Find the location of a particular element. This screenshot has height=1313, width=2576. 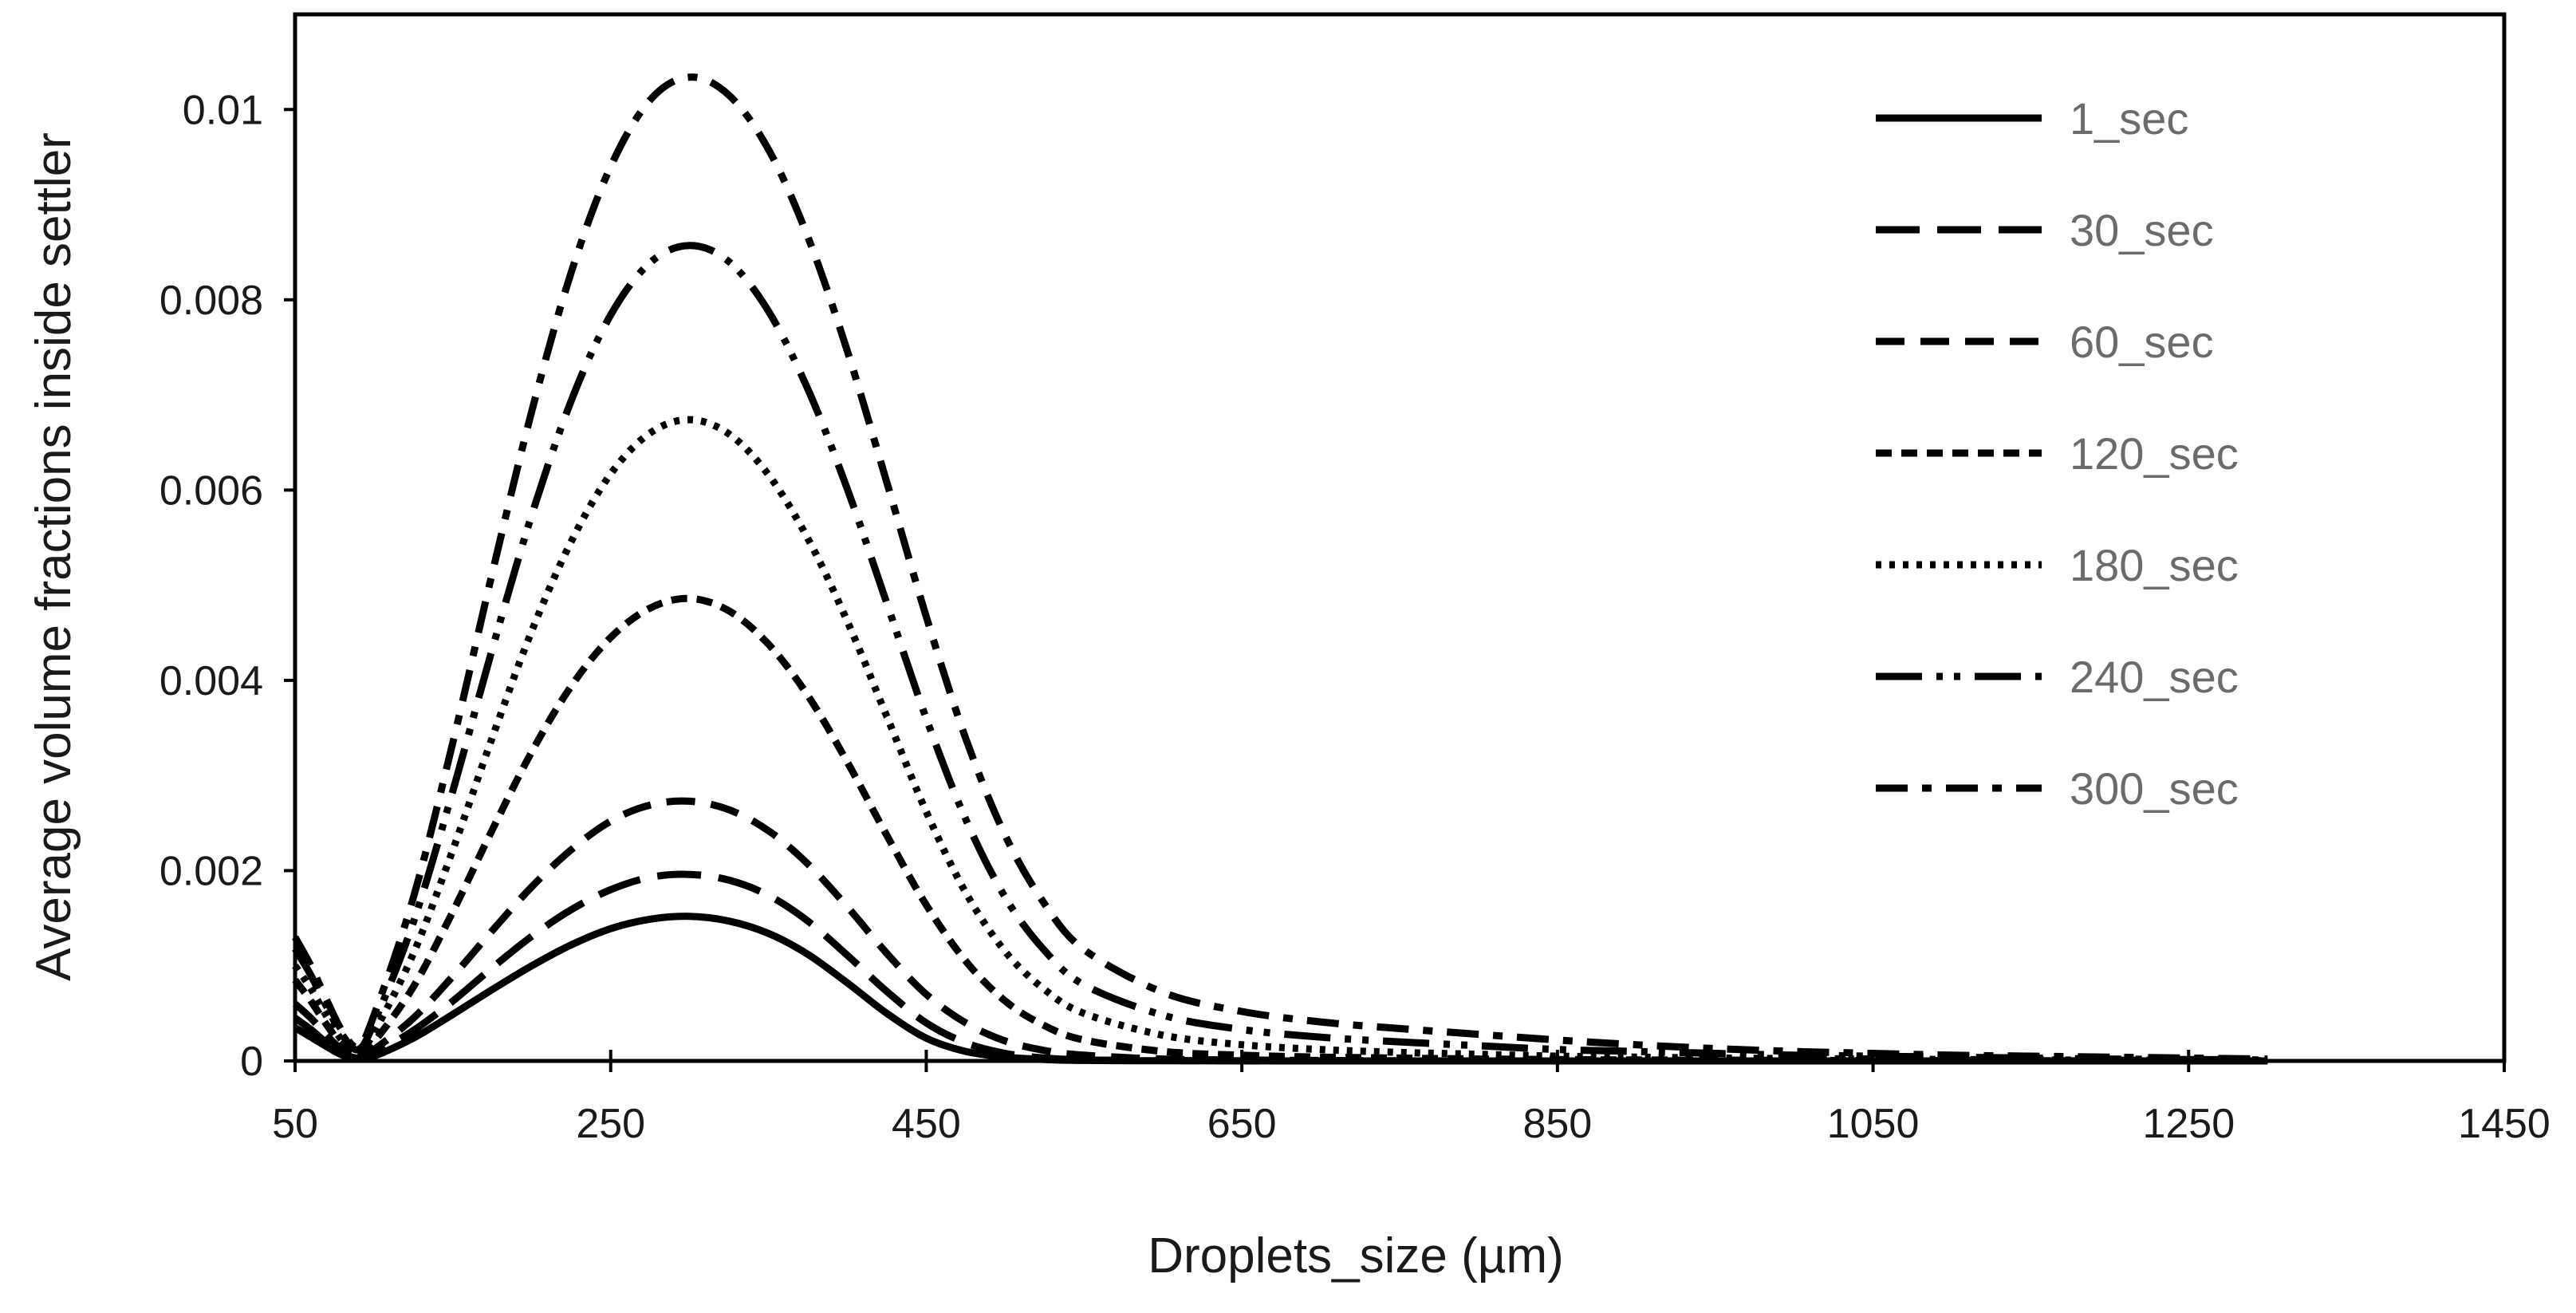

x-tick-label: 450 is located at coordinates (926, 1124).